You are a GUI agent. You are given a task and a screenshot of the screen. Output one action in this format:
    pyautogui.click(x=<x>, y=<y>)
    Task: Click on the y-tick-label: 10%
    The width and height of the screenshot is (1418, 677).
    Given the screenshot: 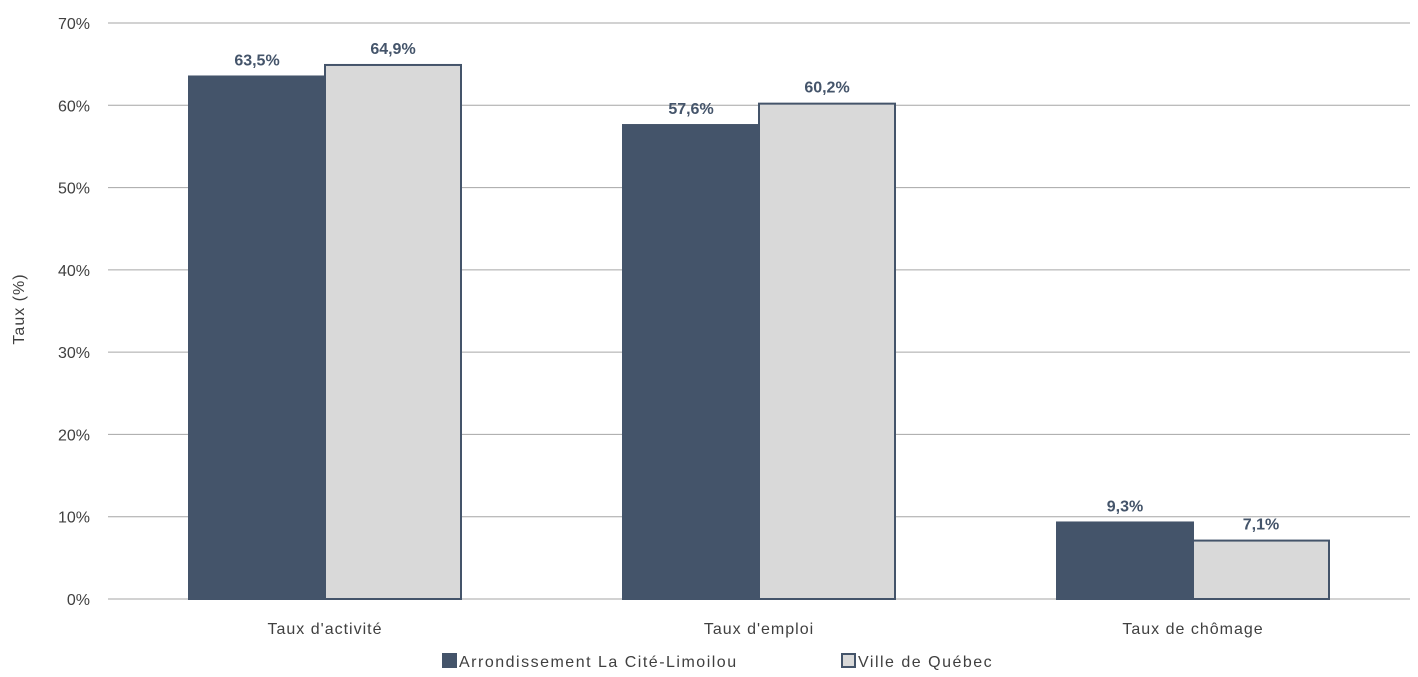 What is the action you would take?
    pyautogui.click(x=74, y=518)
    